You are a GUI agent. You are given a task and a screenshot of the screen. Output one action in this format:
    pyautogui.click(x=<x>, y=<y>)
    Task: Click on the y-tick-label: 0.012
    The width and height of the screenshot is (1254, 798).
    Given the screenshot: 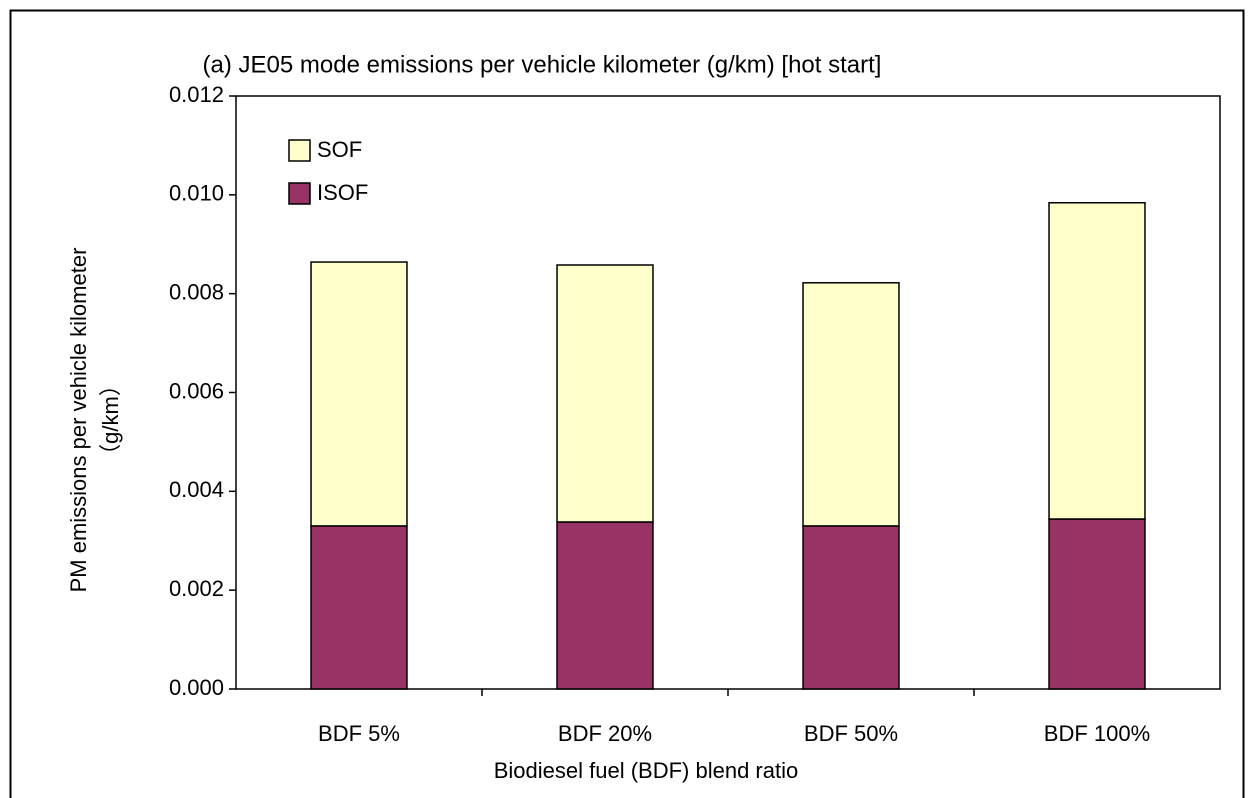 What is the action you would take?
    pyautogui.click(x=196, y=94)
    